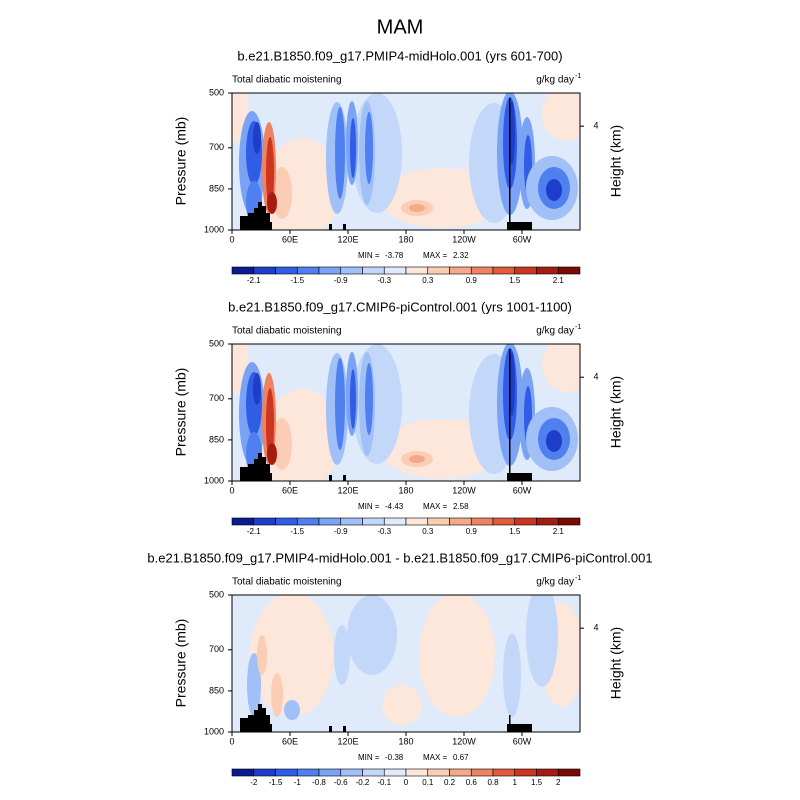 This screenshot has width=800, height=800. What do you see at coordinates (428, 531) in the screenshot?
I see `colorbar-label: 0.3` at bounding box center [428, 531].